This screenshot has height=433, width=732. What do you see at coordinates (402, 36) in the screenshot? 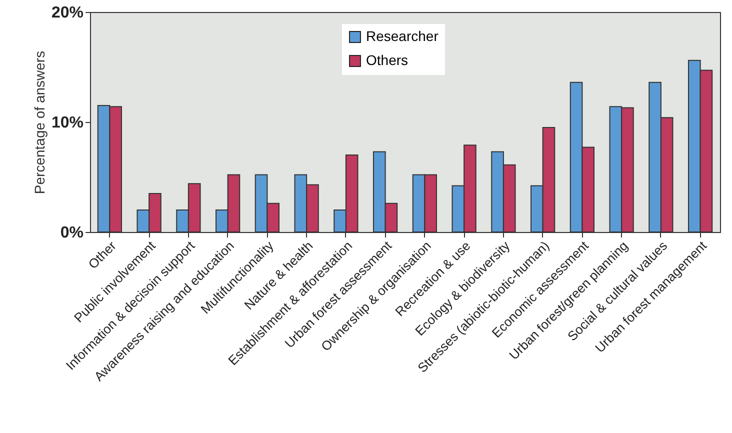
I see `legend-label: Researcher` at bounding box center [402, 36].